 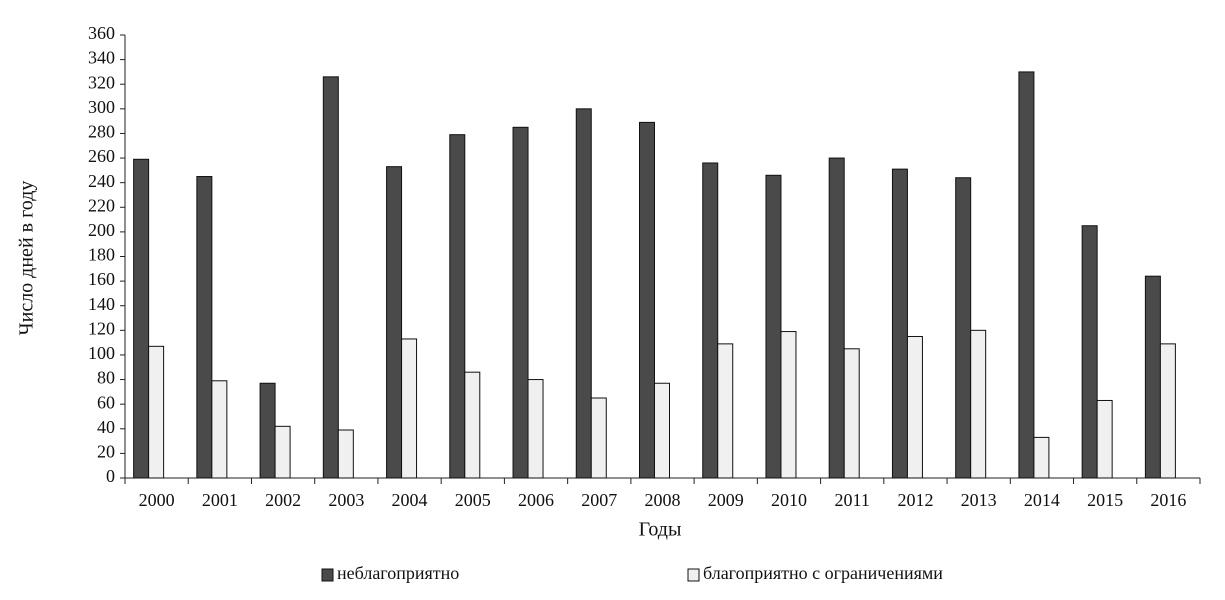 What do you see at coordinates (101, 230) in the screenshot?
I see `y-tick-label: 200` at bounding box center [101, 230].